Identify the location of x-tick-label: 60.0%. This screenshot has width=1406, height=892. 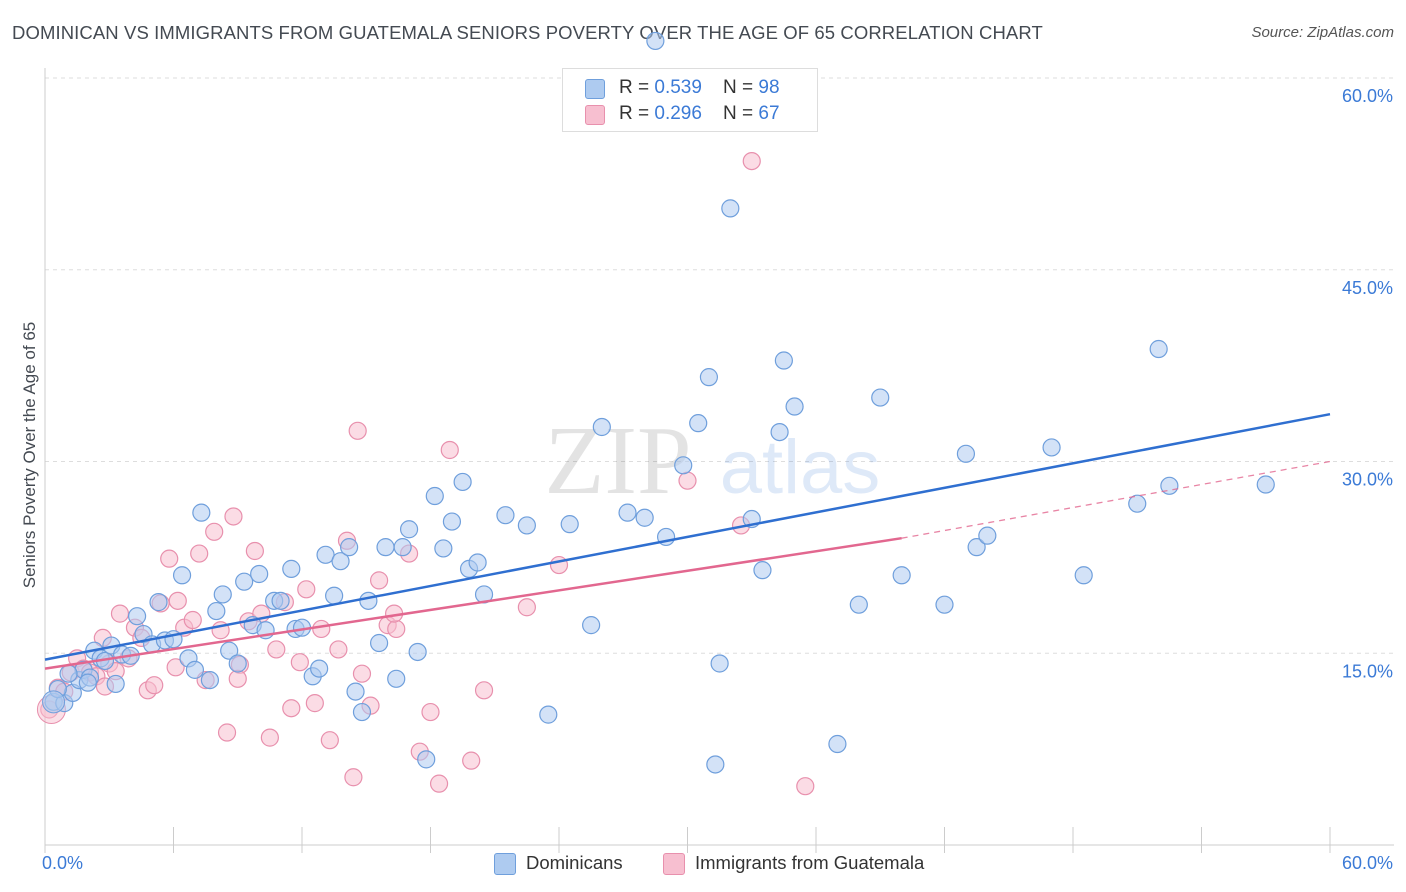
(1367, 863).